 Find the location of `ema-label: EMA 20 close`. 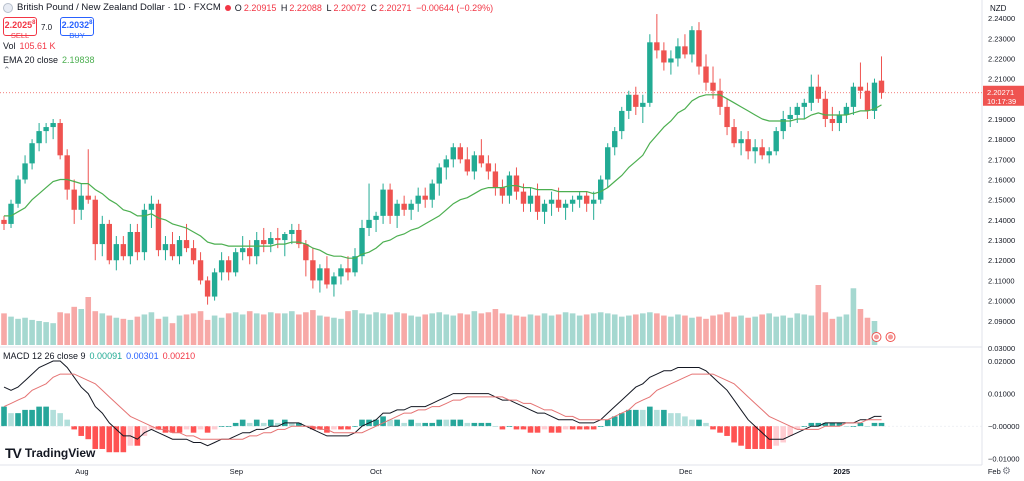

ema-label: EMA 20 close is located at coordinates (31, 60).